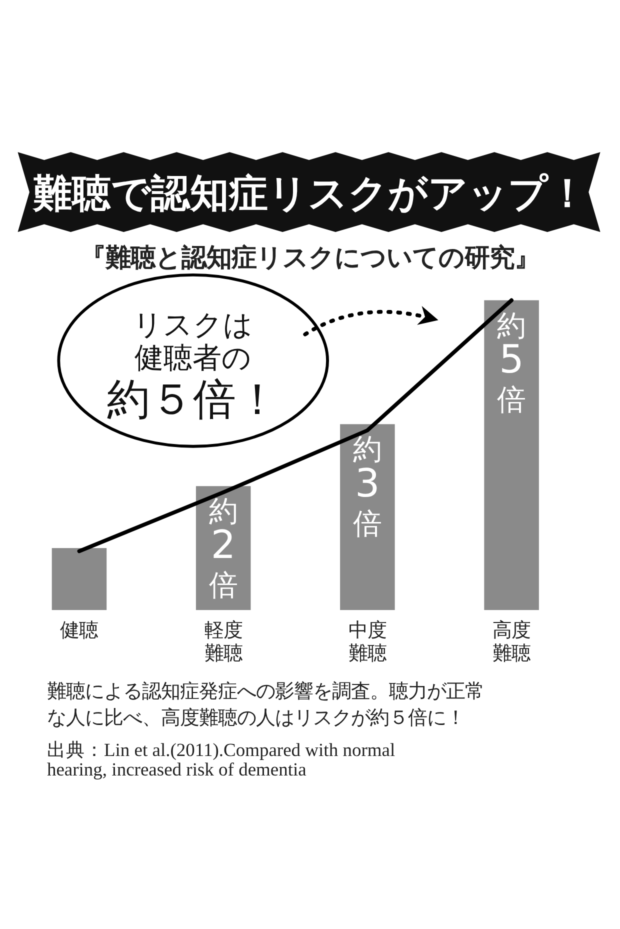 The image size is (620, 929). Describe the element at coordinates (511, 641) in the screenshot. I see `x-tick-label: 高度難聴` at that location.